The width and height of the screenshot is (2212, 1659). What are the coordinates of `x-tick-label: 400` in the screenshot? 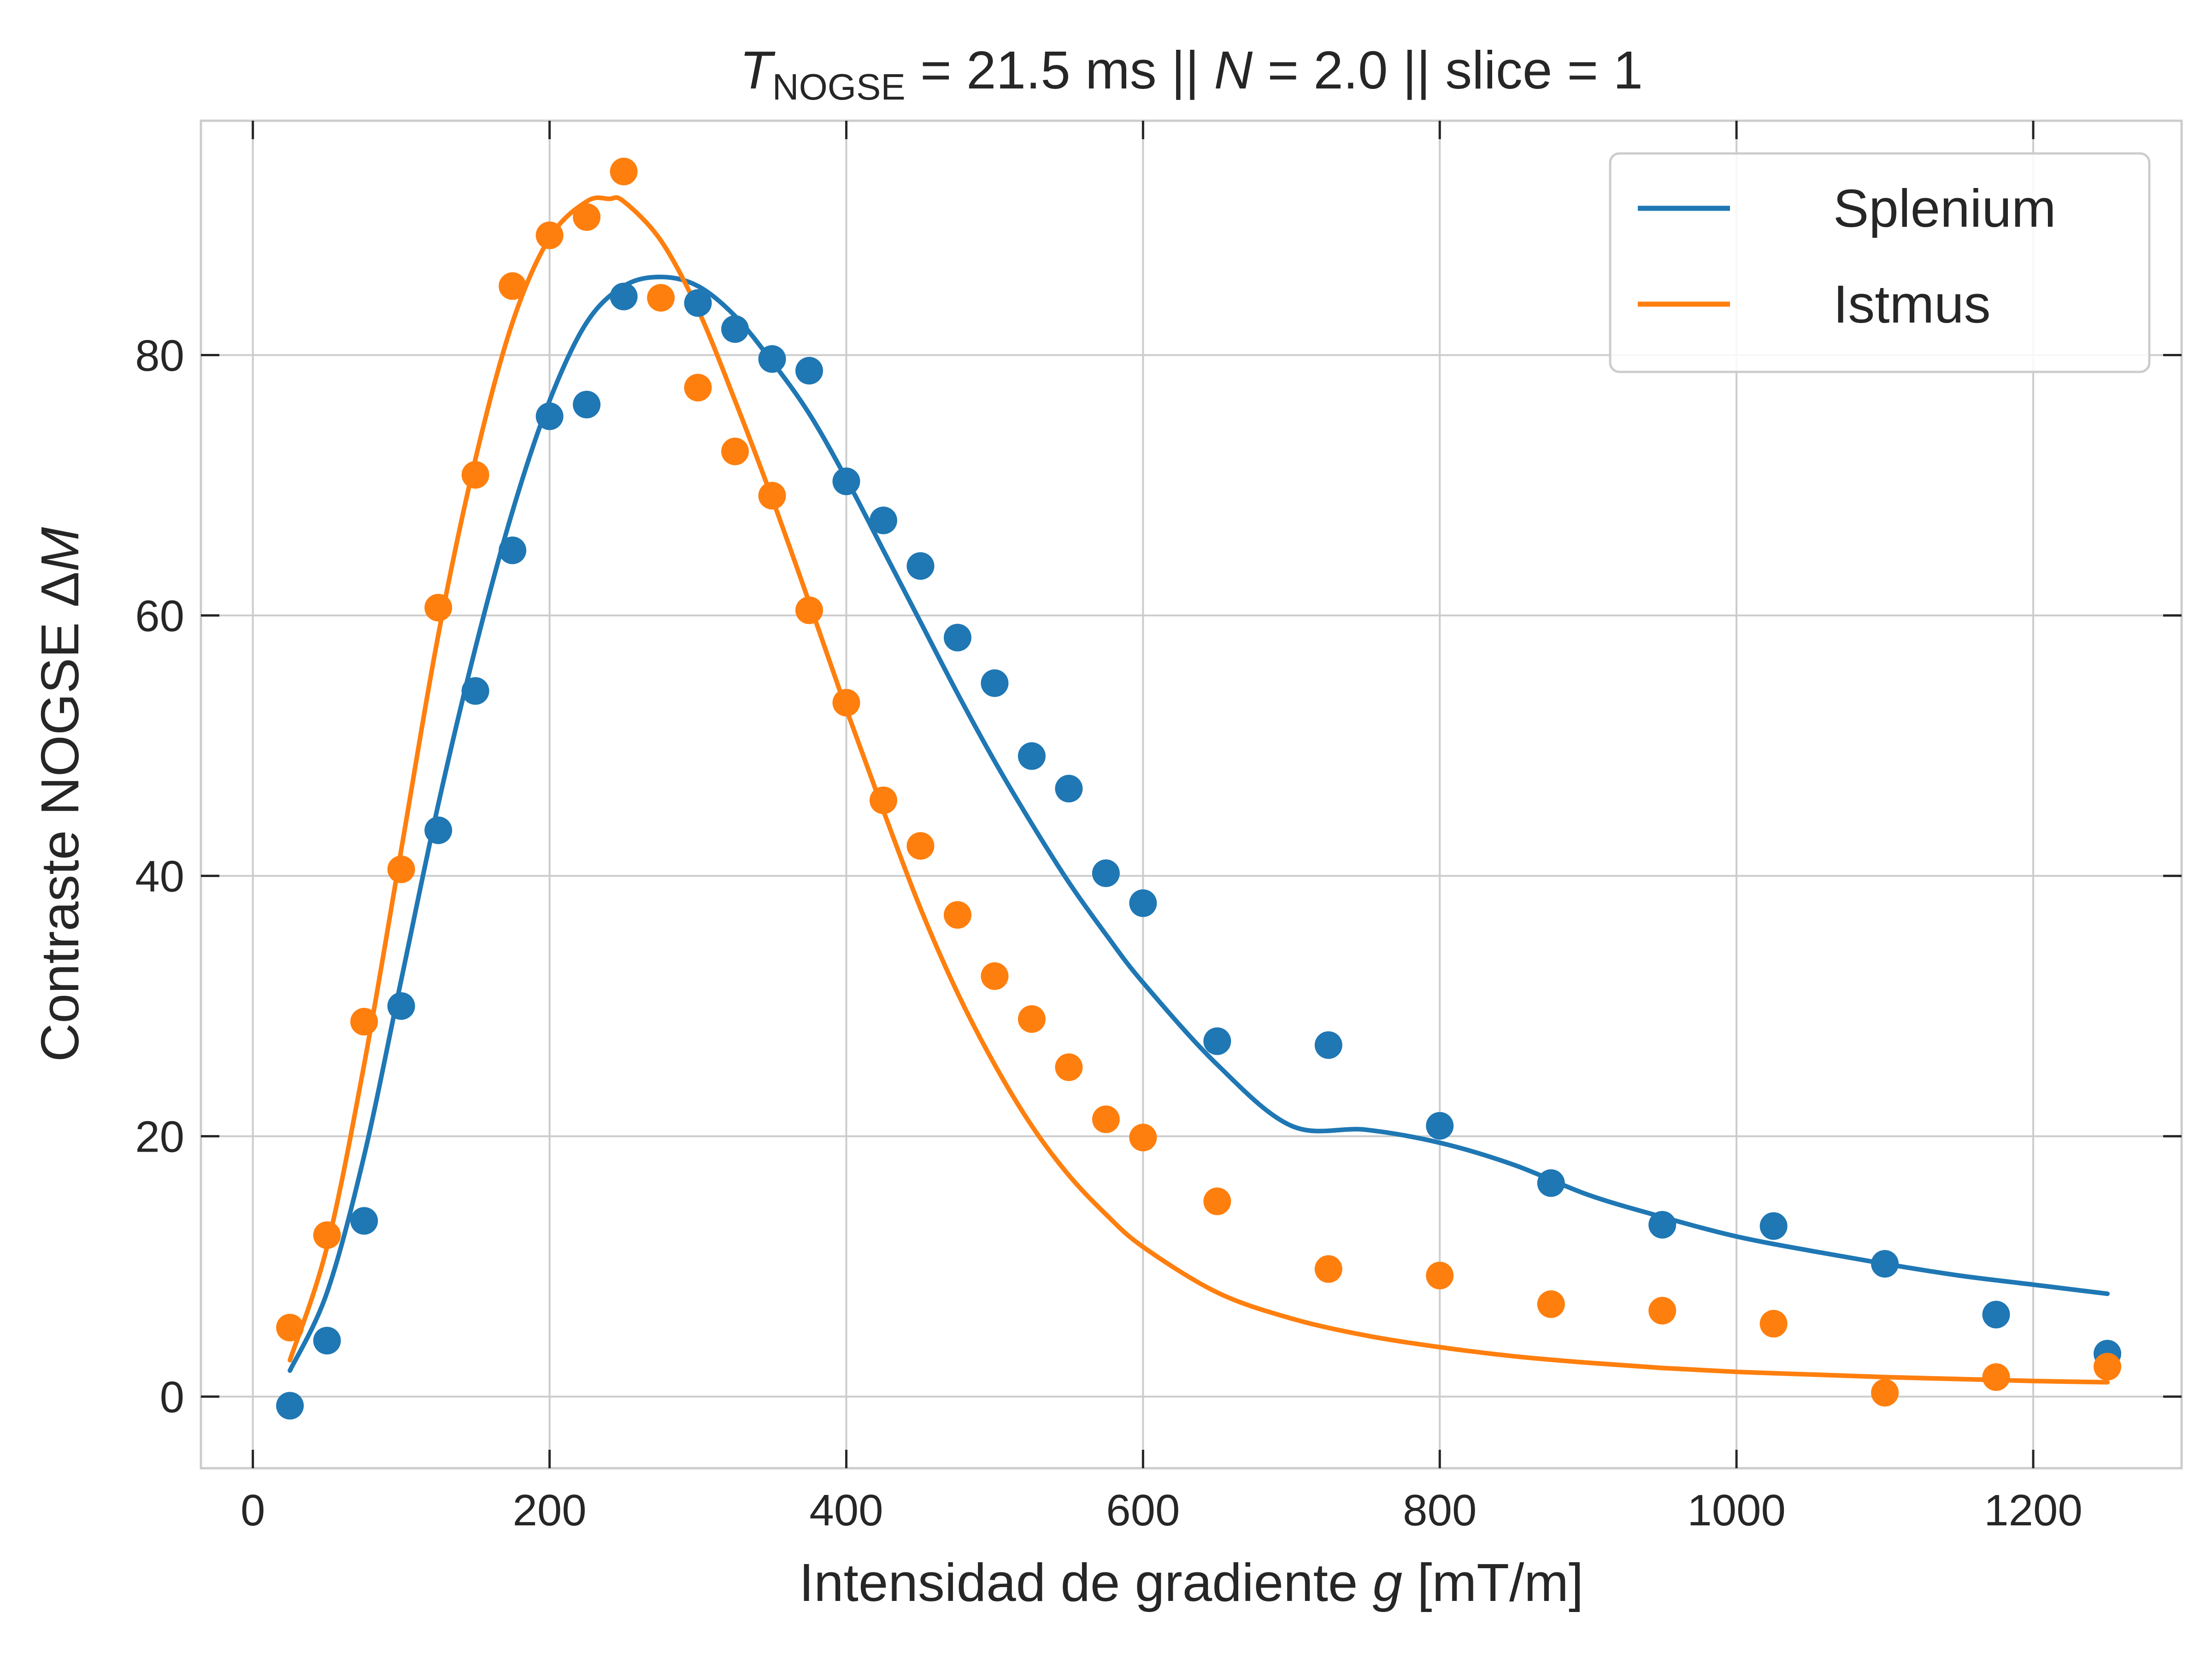 It's located at (846, 1510).